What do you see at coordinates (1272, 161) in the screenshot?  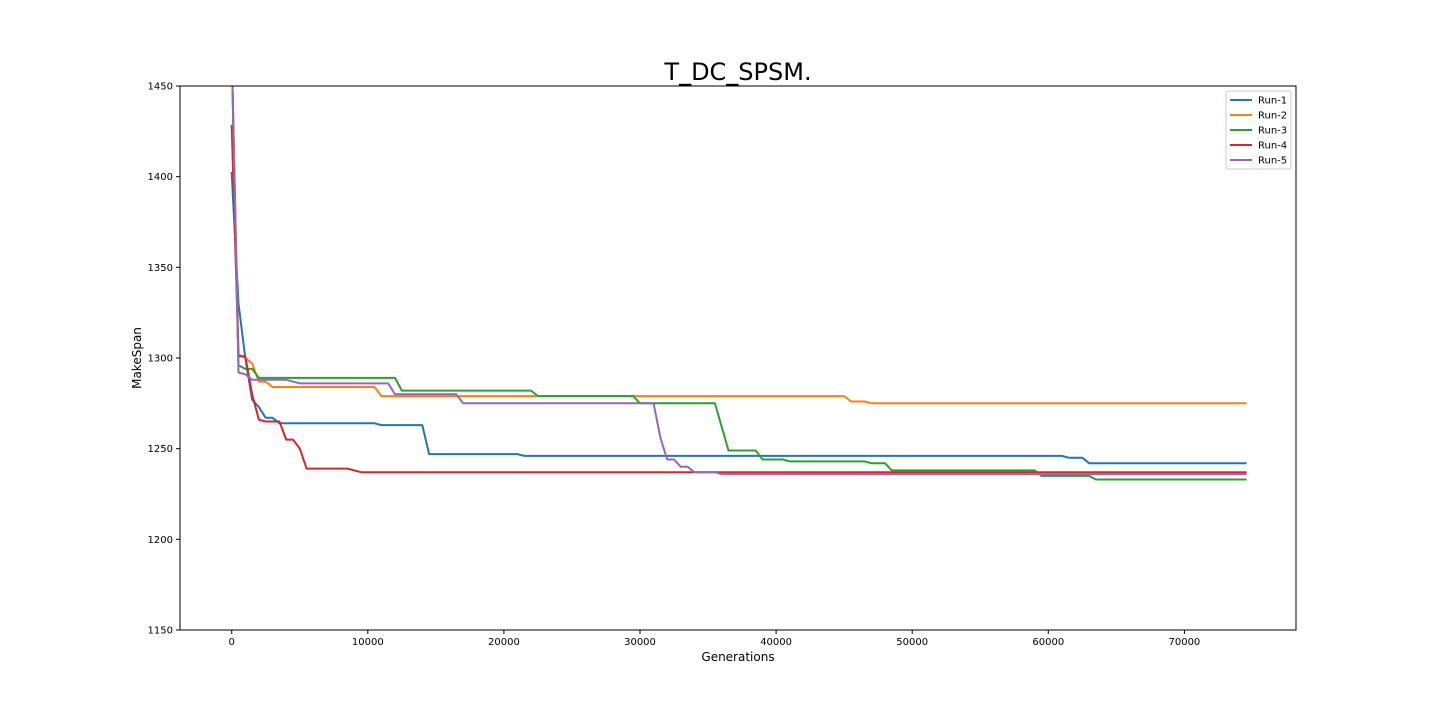 I see `legend-label-run-5: Run-5` at bounding box center [1272, 161].